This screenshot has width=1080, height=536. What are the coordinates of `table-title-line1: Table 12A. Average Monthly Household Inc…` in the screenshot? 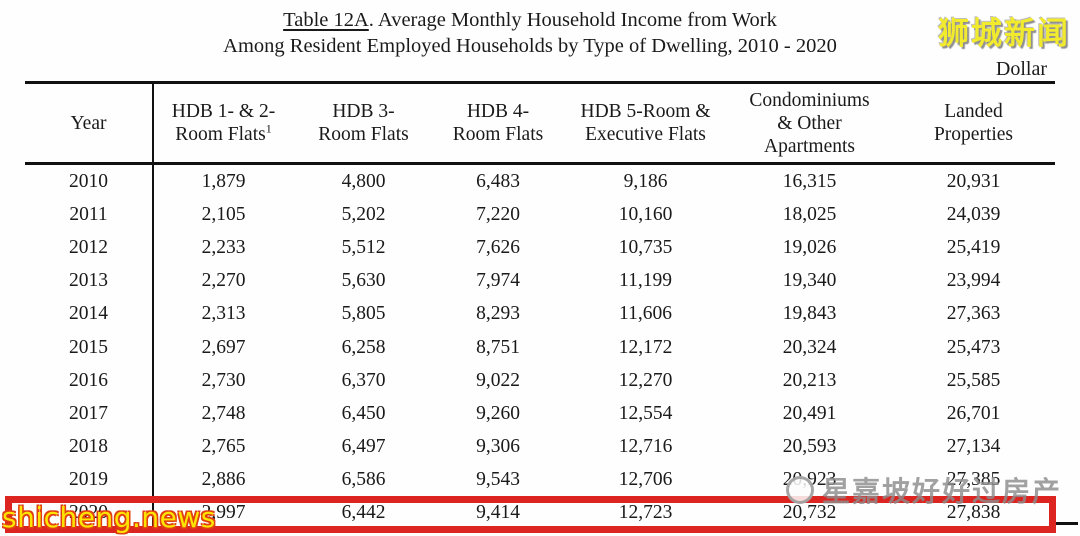 It's located at (530, 20).